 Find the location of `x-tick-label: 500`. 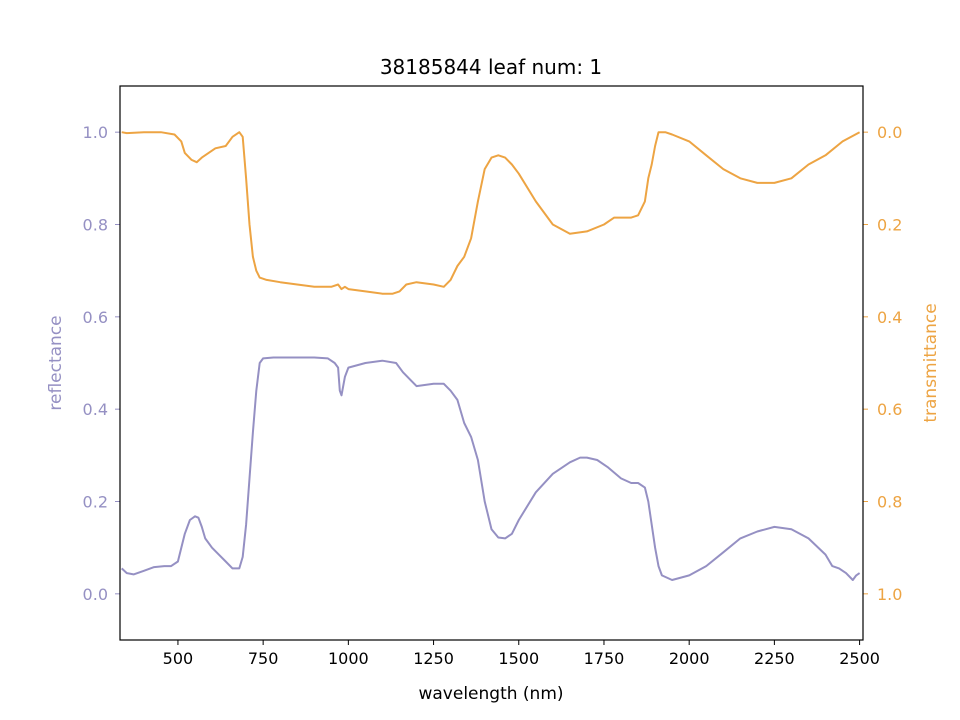

x-tick-label: 500 is located at coordinates (178, 658).